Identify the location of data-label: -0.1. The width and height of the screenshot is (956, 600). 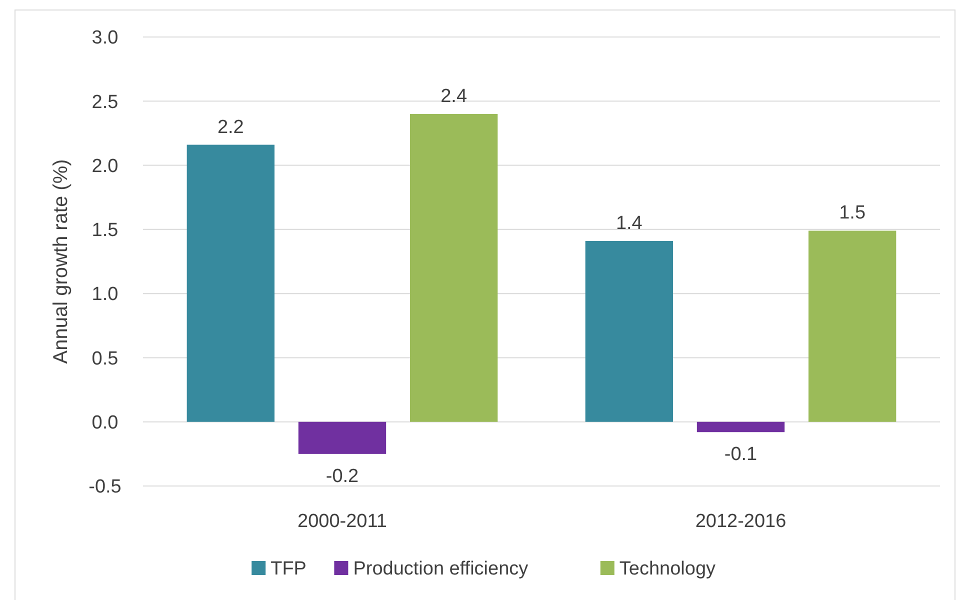
(741, 455).